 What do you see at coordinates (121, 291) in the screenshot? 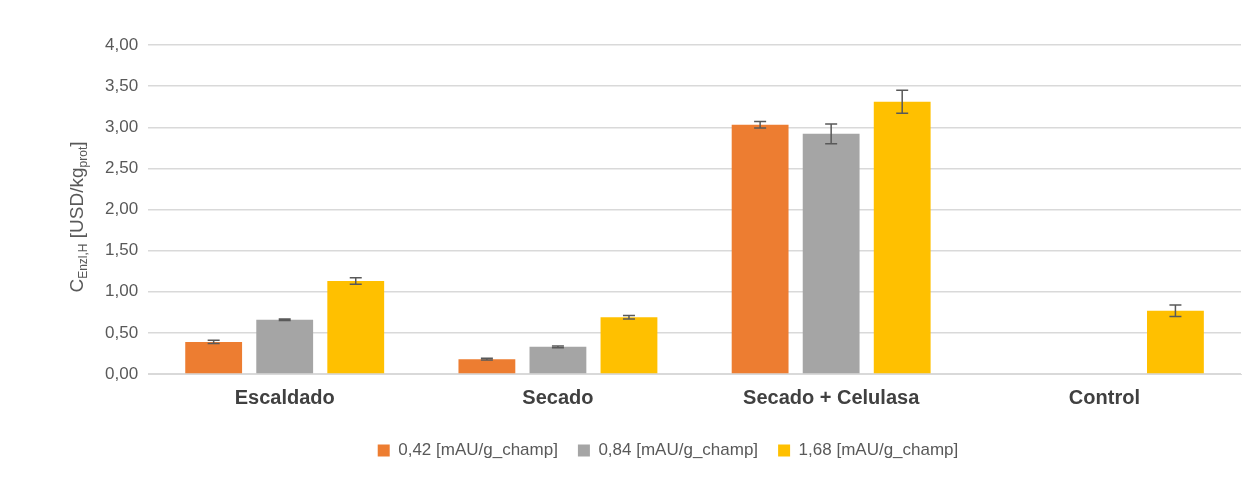
I see `y-tick-label: 1,00` at bounding box center [121, 291].